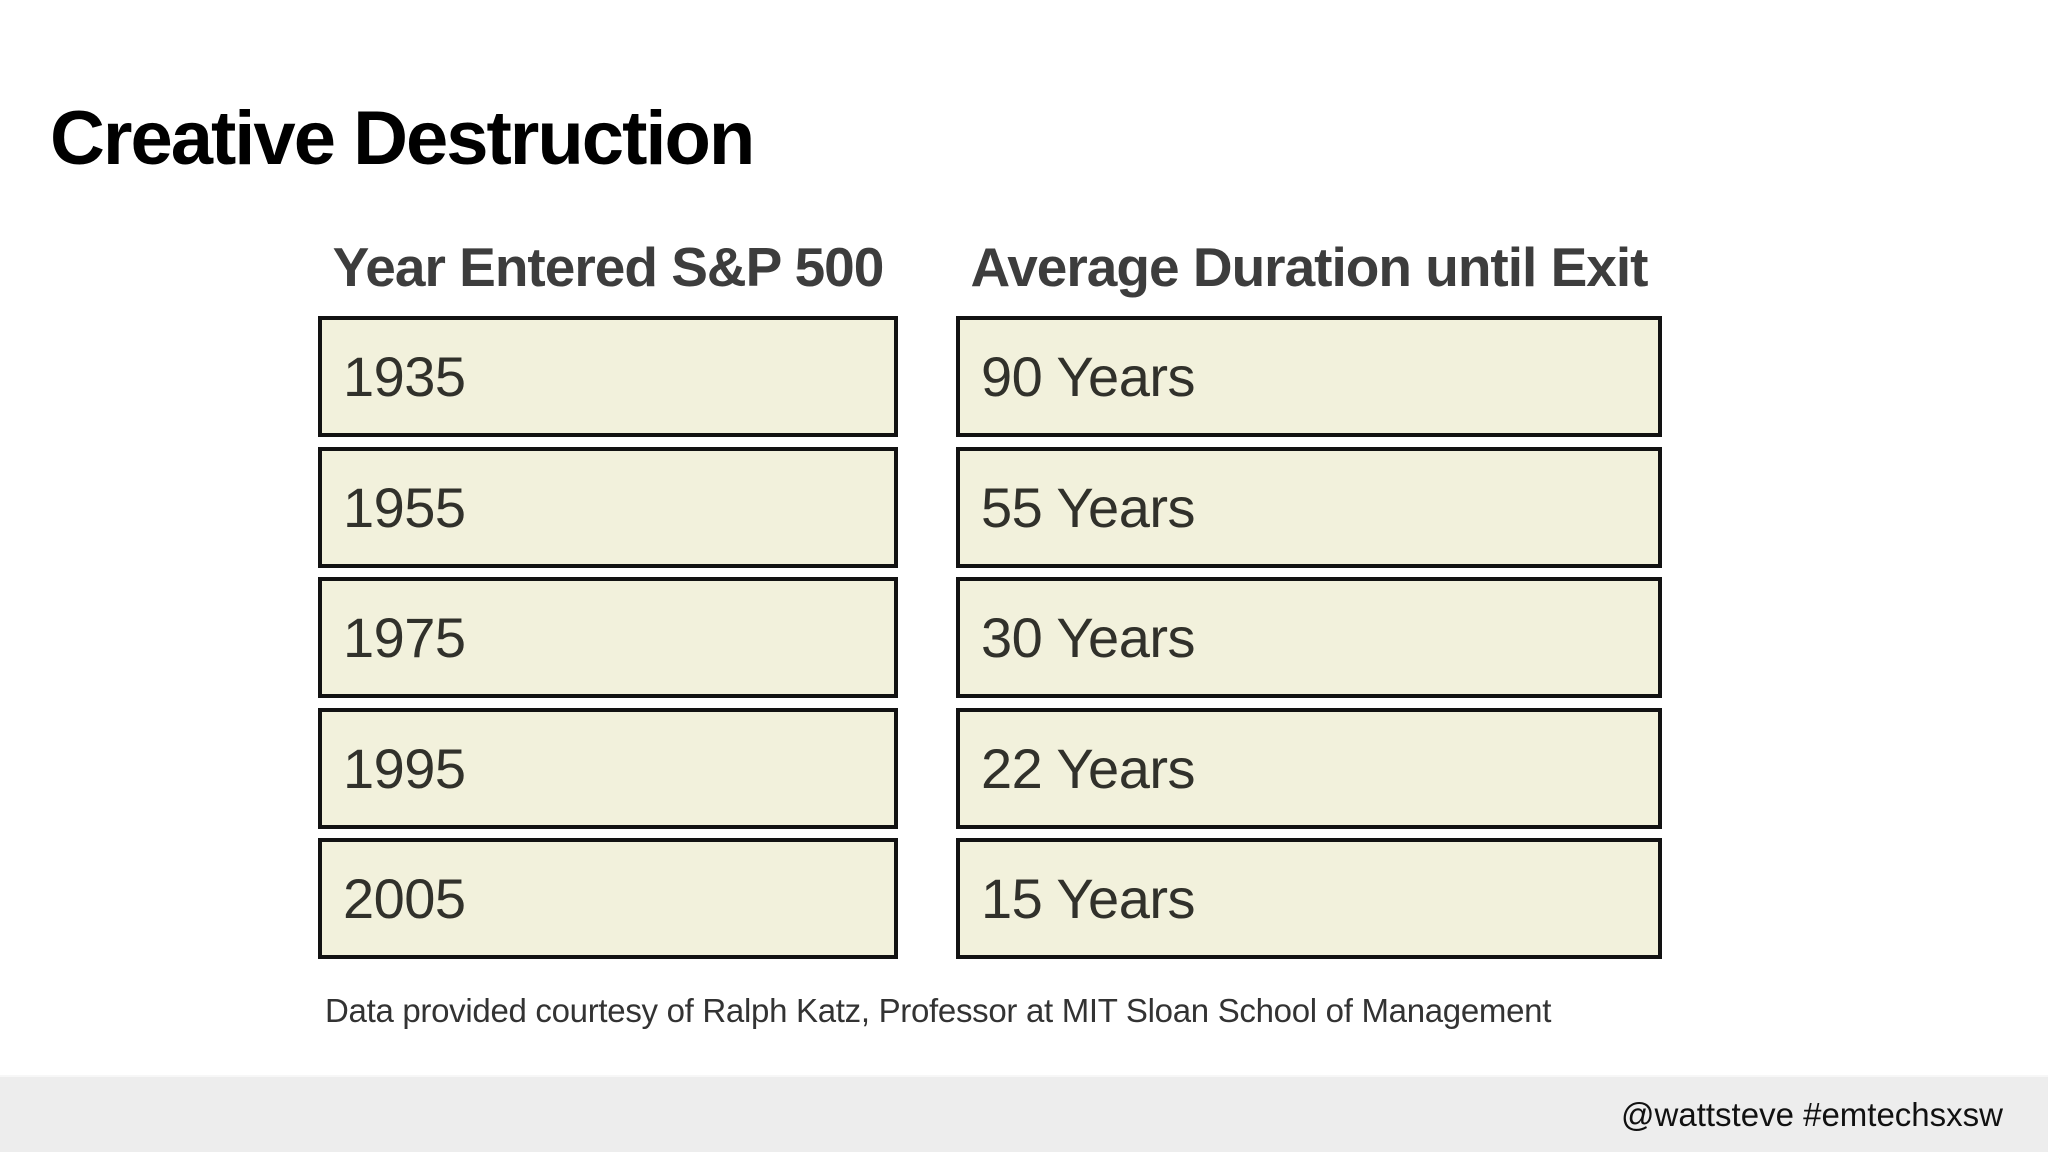  Describe the element at coordinates (1309, 768) in the screenshot. I see `duration-cell: 22 Years` at that location.